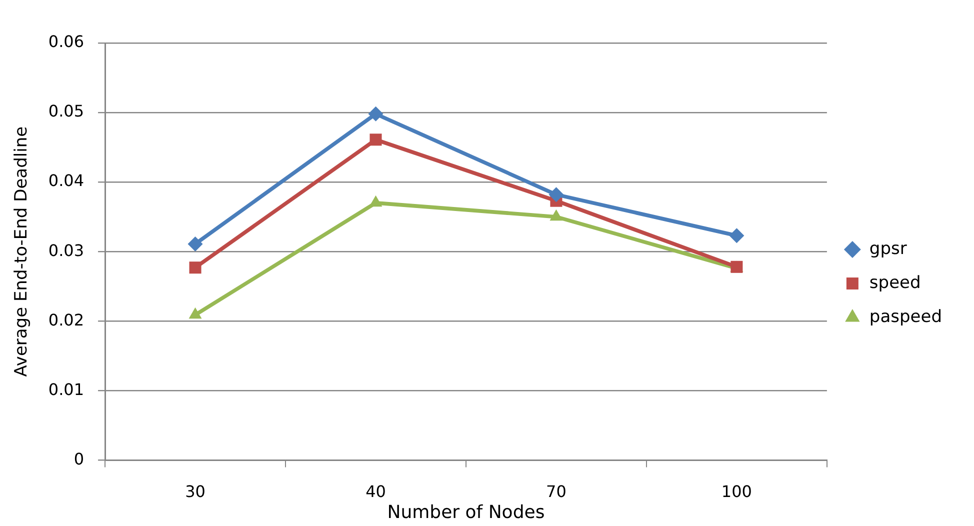  I want to click on legend-label: gpsr, so click(888, 248).